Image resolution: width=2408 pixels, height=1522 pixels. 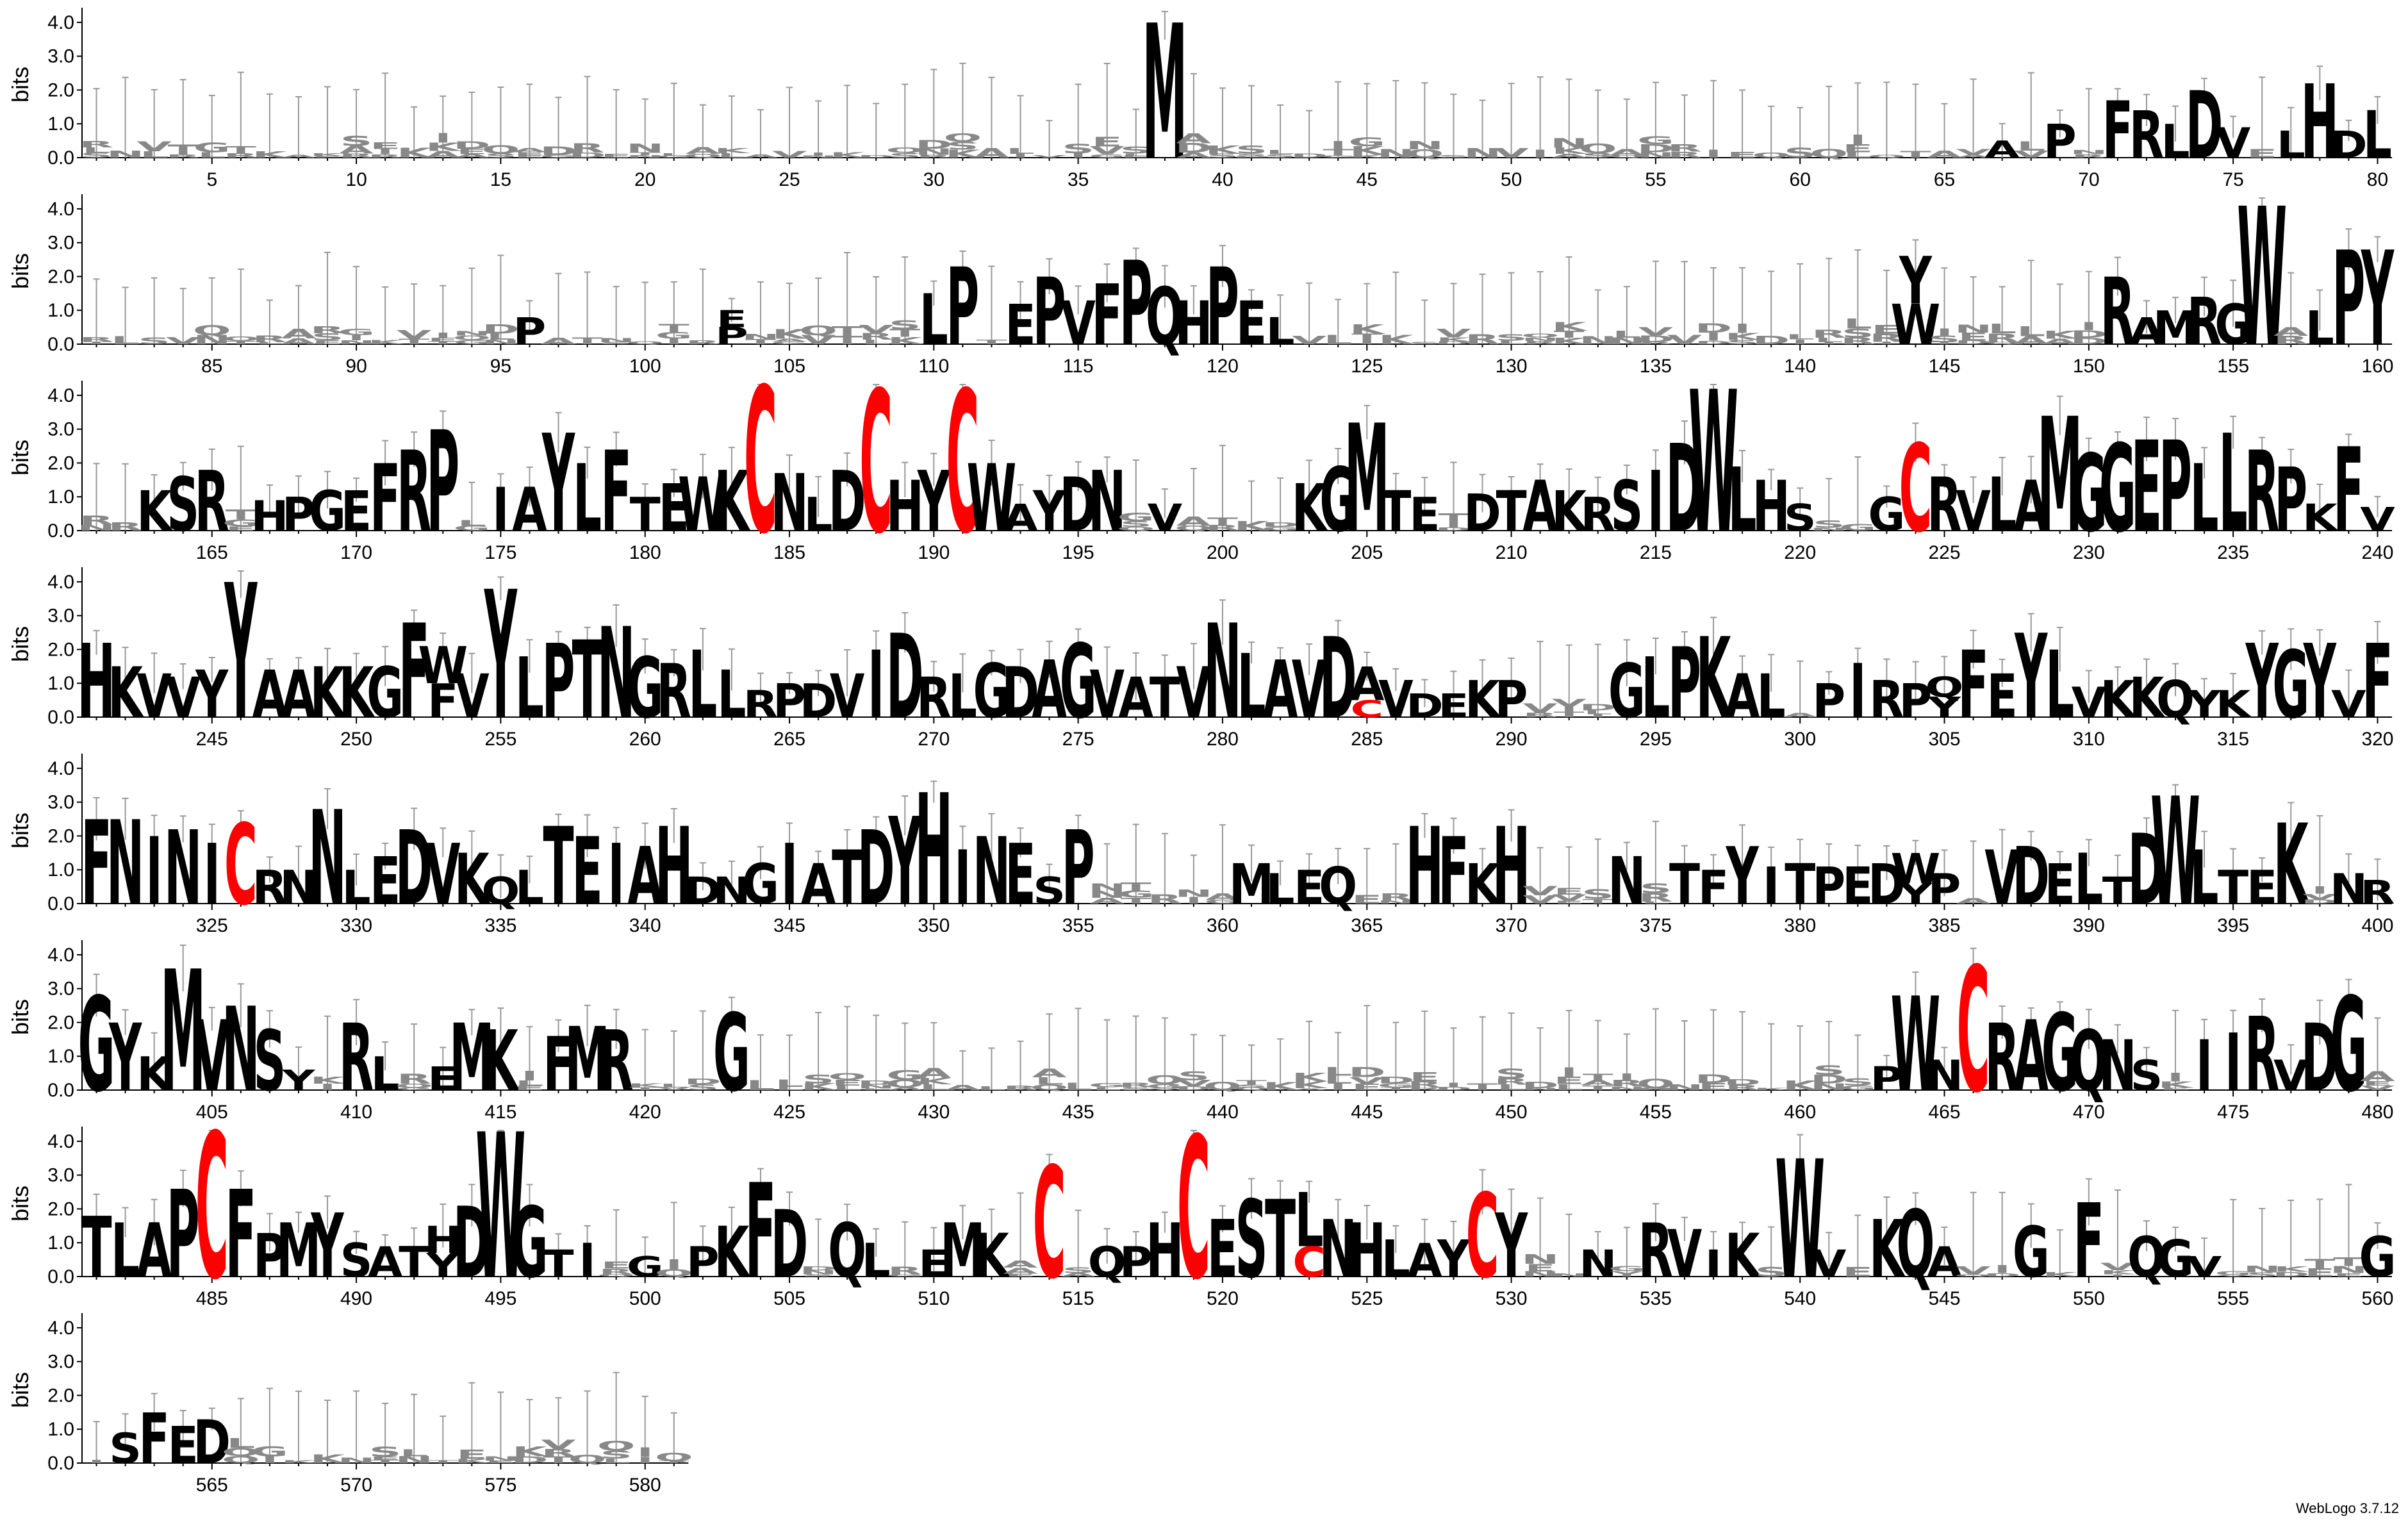 I want to click on x-tick-label: 85, so click(x=212, y=366).